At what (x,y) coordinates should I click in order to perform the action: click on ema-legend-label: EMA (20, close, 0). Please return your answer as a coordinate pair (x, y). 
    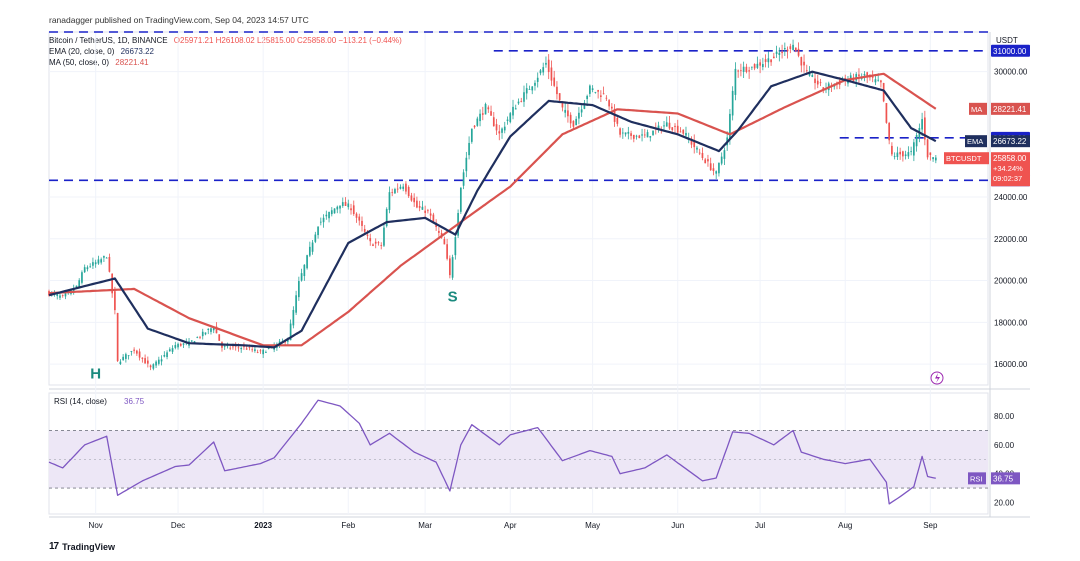
    Looking at the image, I should click on (82, 51).